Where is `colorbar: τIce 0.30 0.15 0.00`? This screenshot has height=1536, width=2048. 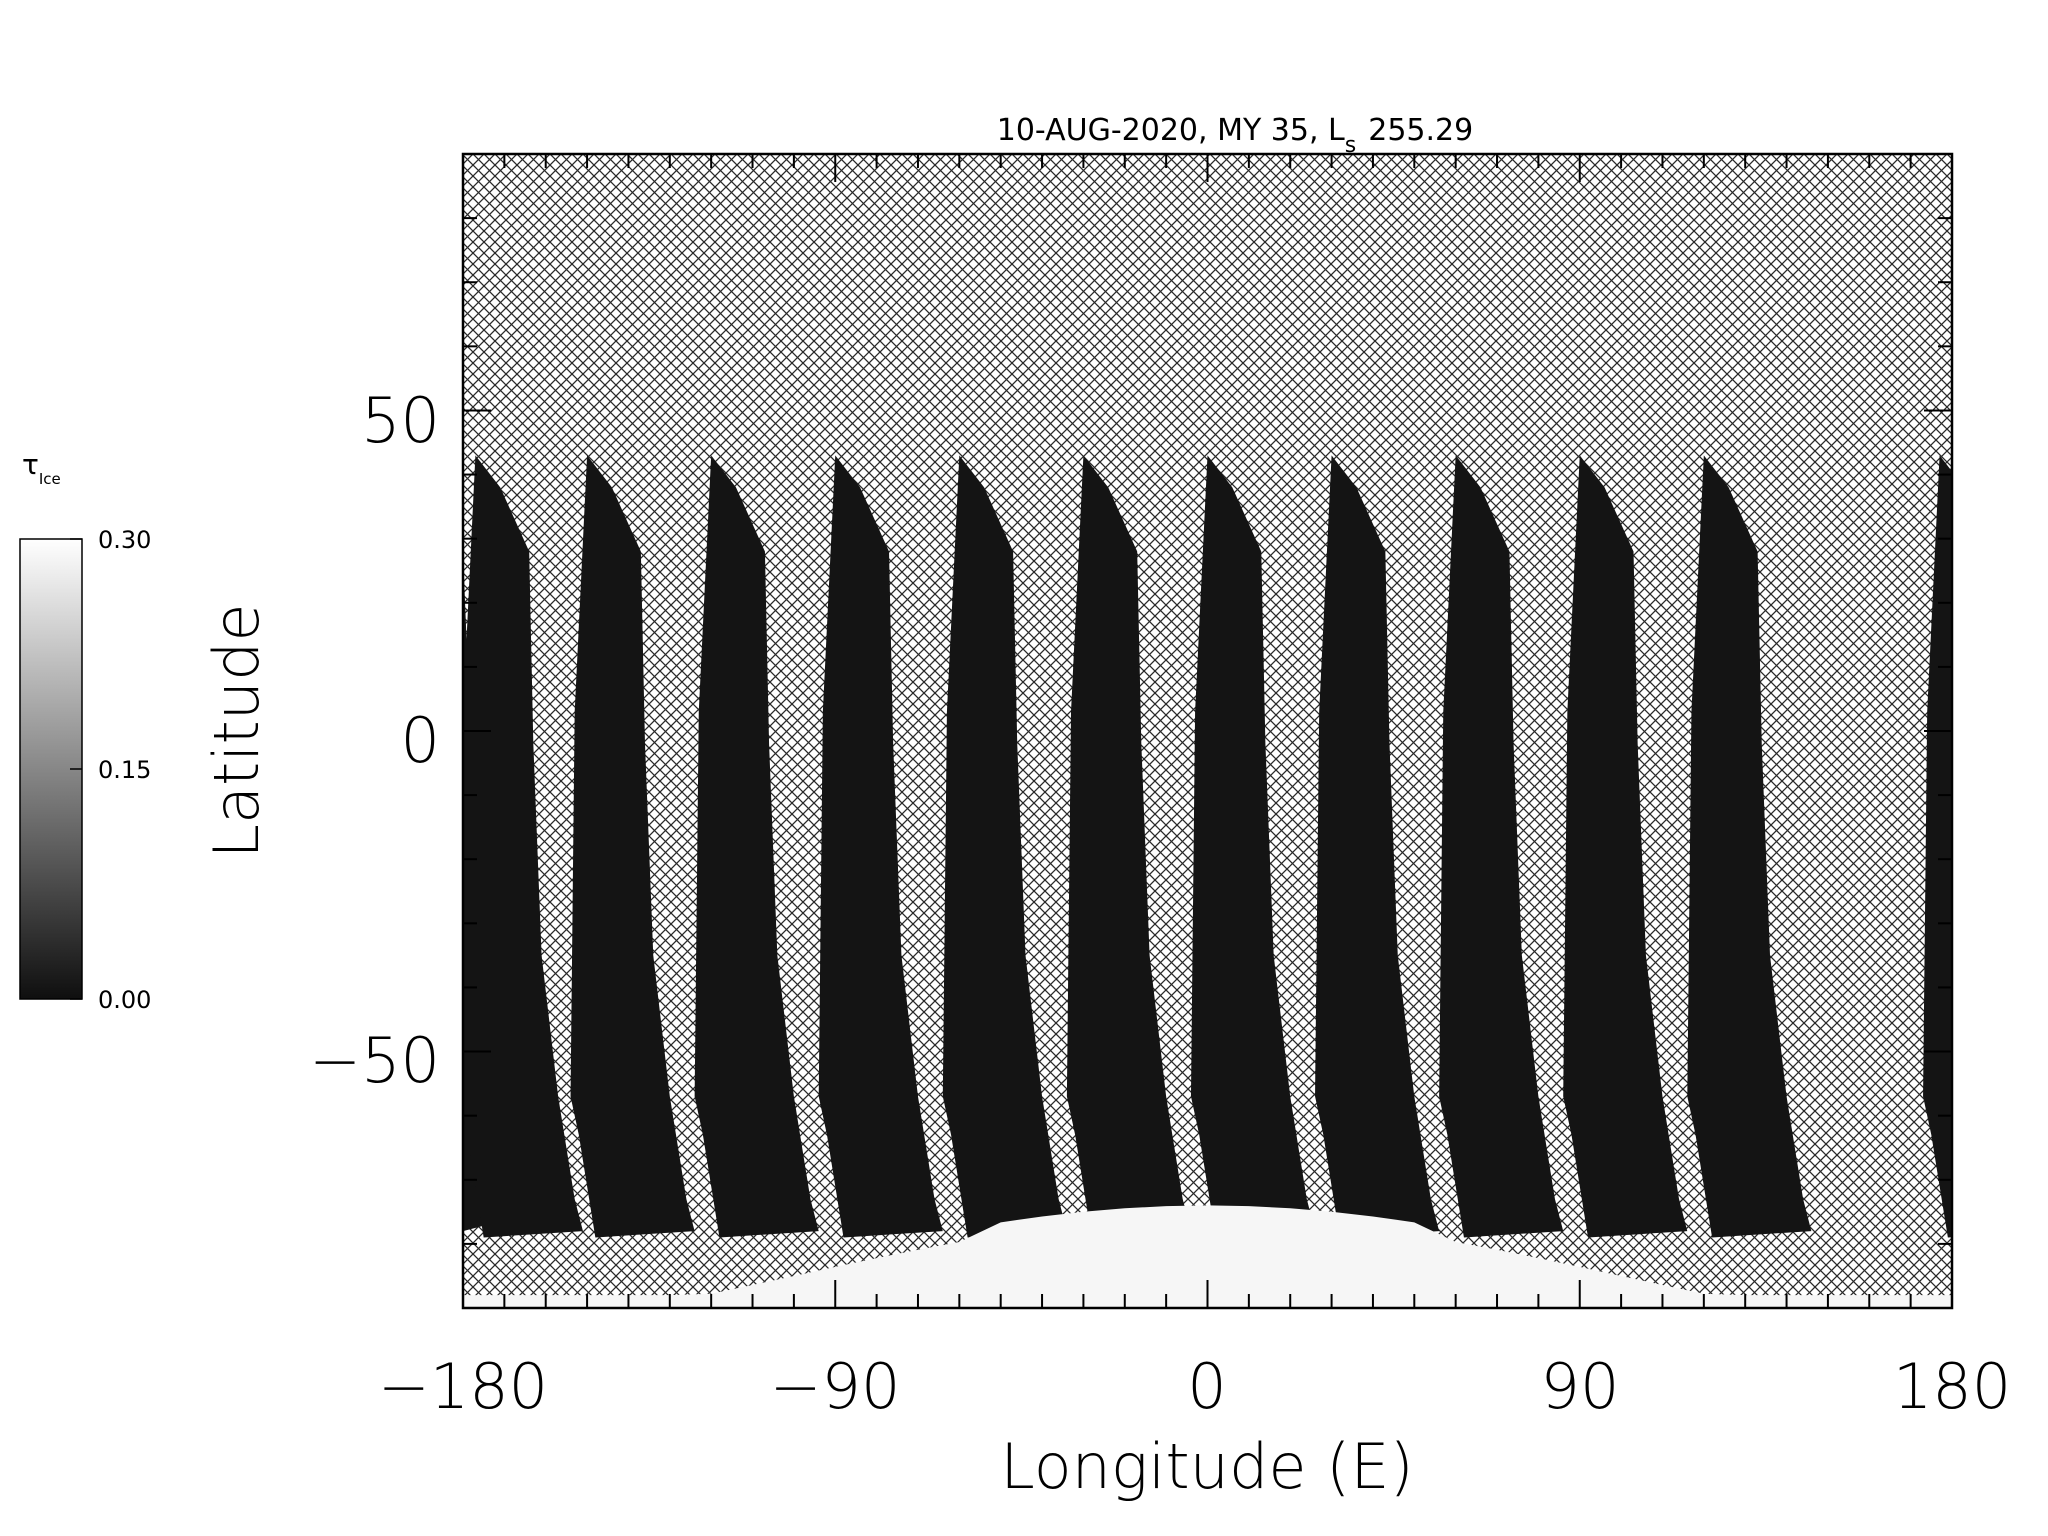 colorbar: τIce 0.30 0.15 0.00 is located at coordinates (85, 731).